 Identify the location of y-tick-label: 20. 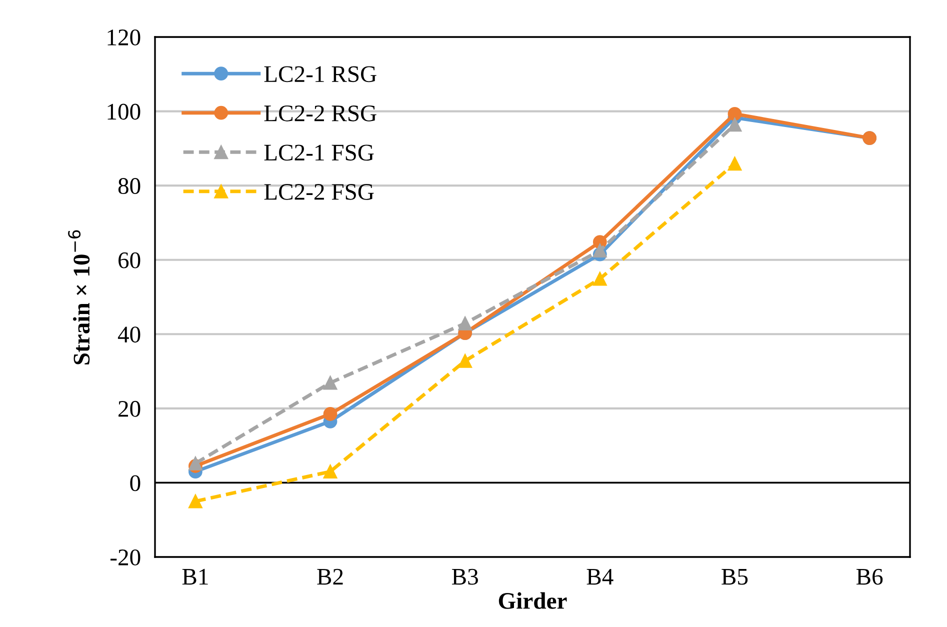
(129, 408).